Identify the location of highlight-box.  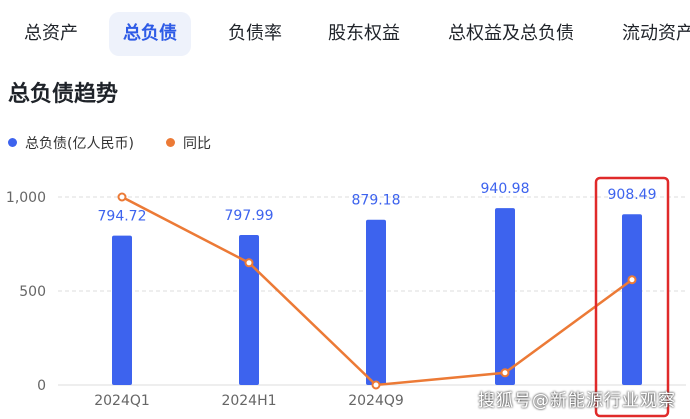
(632, 297).